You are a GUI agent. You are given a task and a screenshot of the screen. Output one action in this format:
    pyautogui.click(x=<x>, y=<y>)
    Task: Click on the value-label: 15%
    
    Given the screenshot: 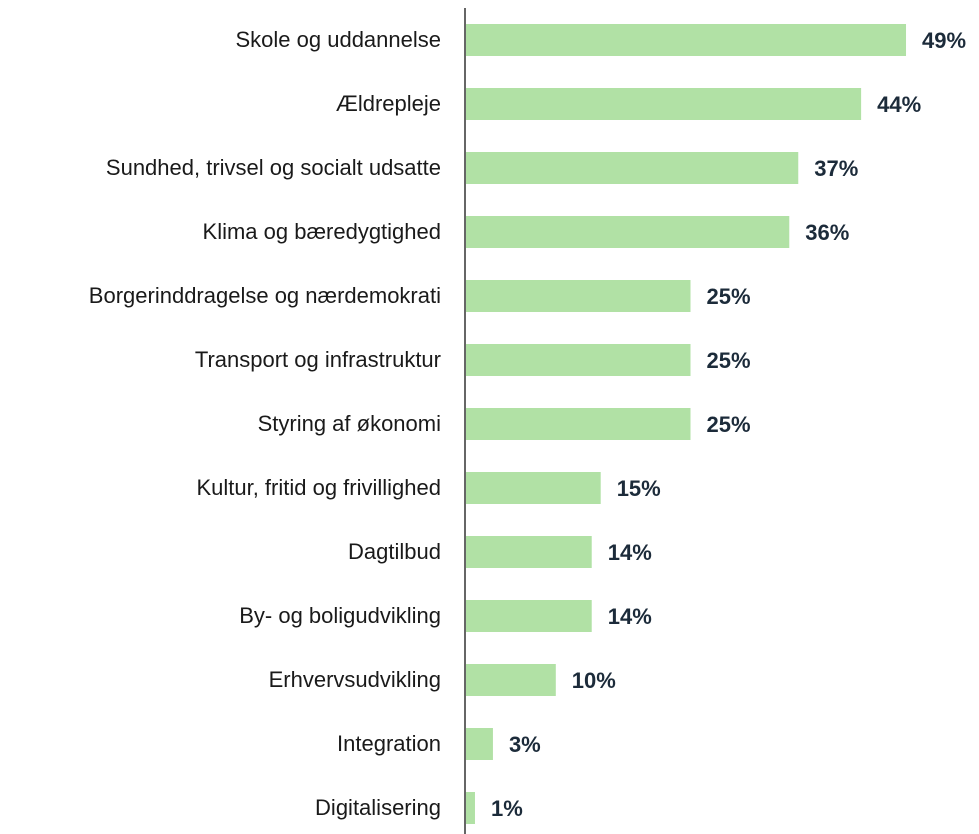 What is the action you would take?
    pyautogui.click(x=639, y=488)
    